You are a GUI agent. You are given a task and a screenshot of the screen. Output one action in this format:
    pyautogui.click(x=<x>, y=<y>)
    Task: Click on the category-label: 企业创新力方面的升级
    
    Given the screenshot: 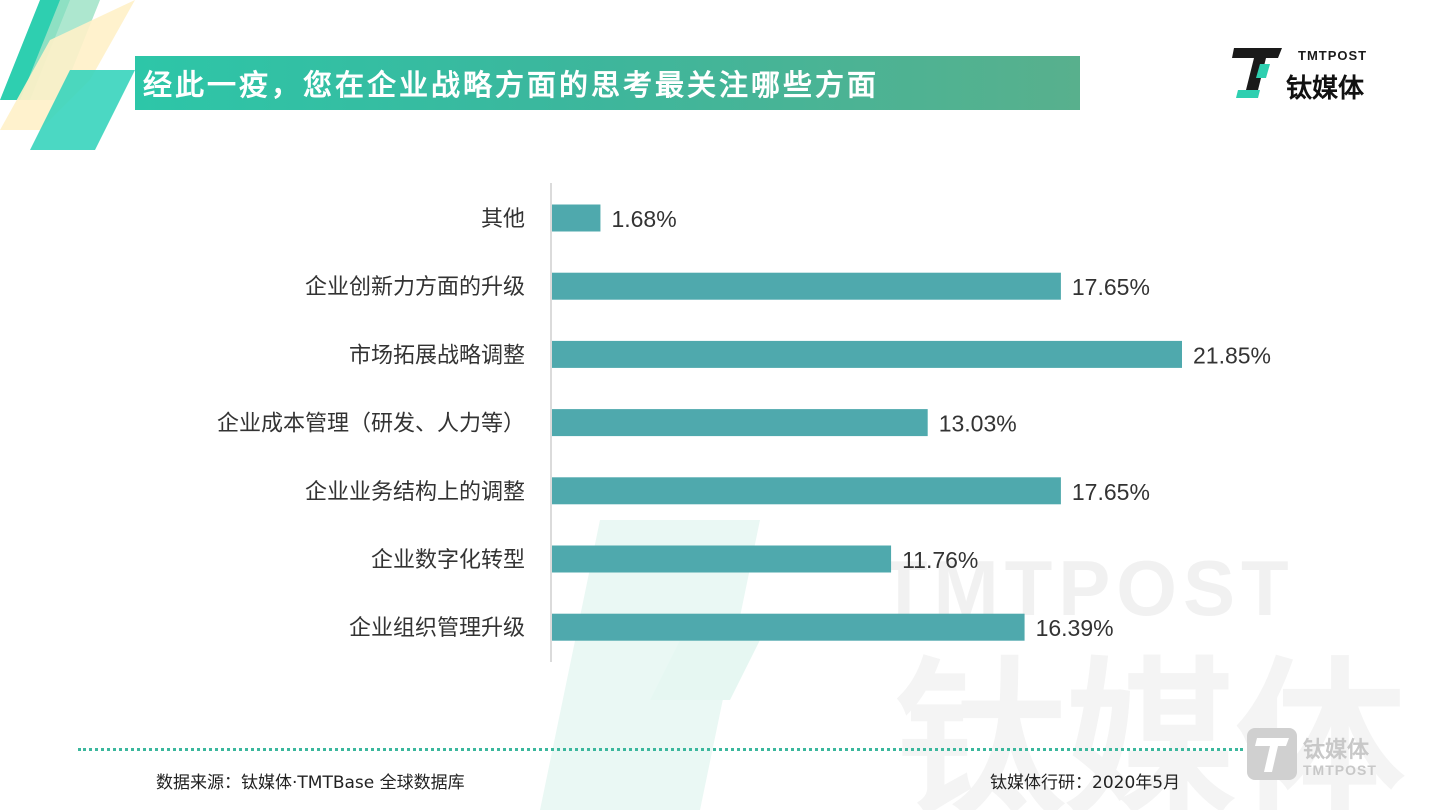 What is the action you would take?
    pyautogui.click(x=415, y=287)
    